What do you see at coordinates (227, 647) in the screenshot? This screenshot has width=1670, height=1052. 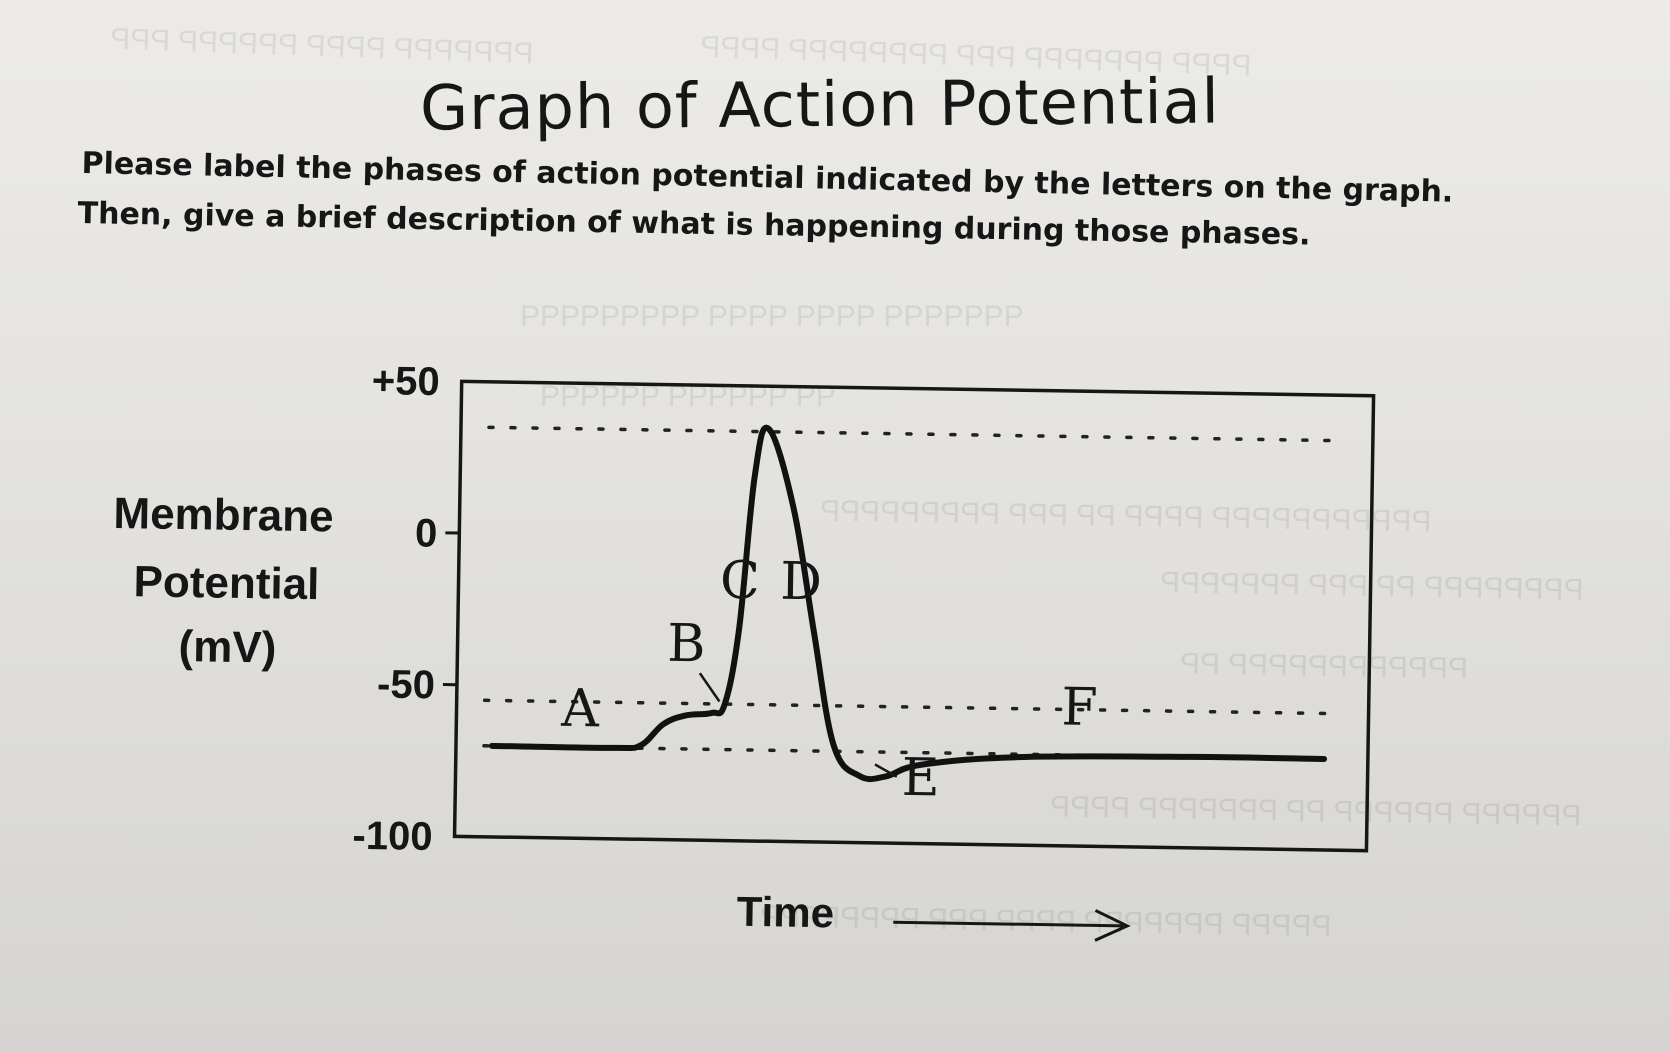 I see `y-axis-label-line: (mV)` at bounding box center [227, 647].